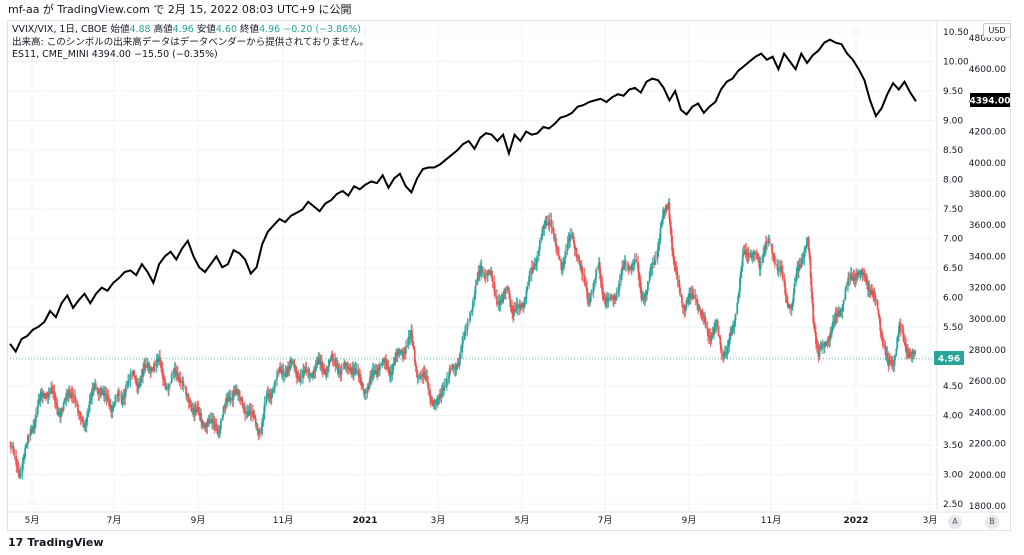  Describe the element at coordinates (605, 520) in the screenshot. I see `time-axis-tick: 7月` at that location.